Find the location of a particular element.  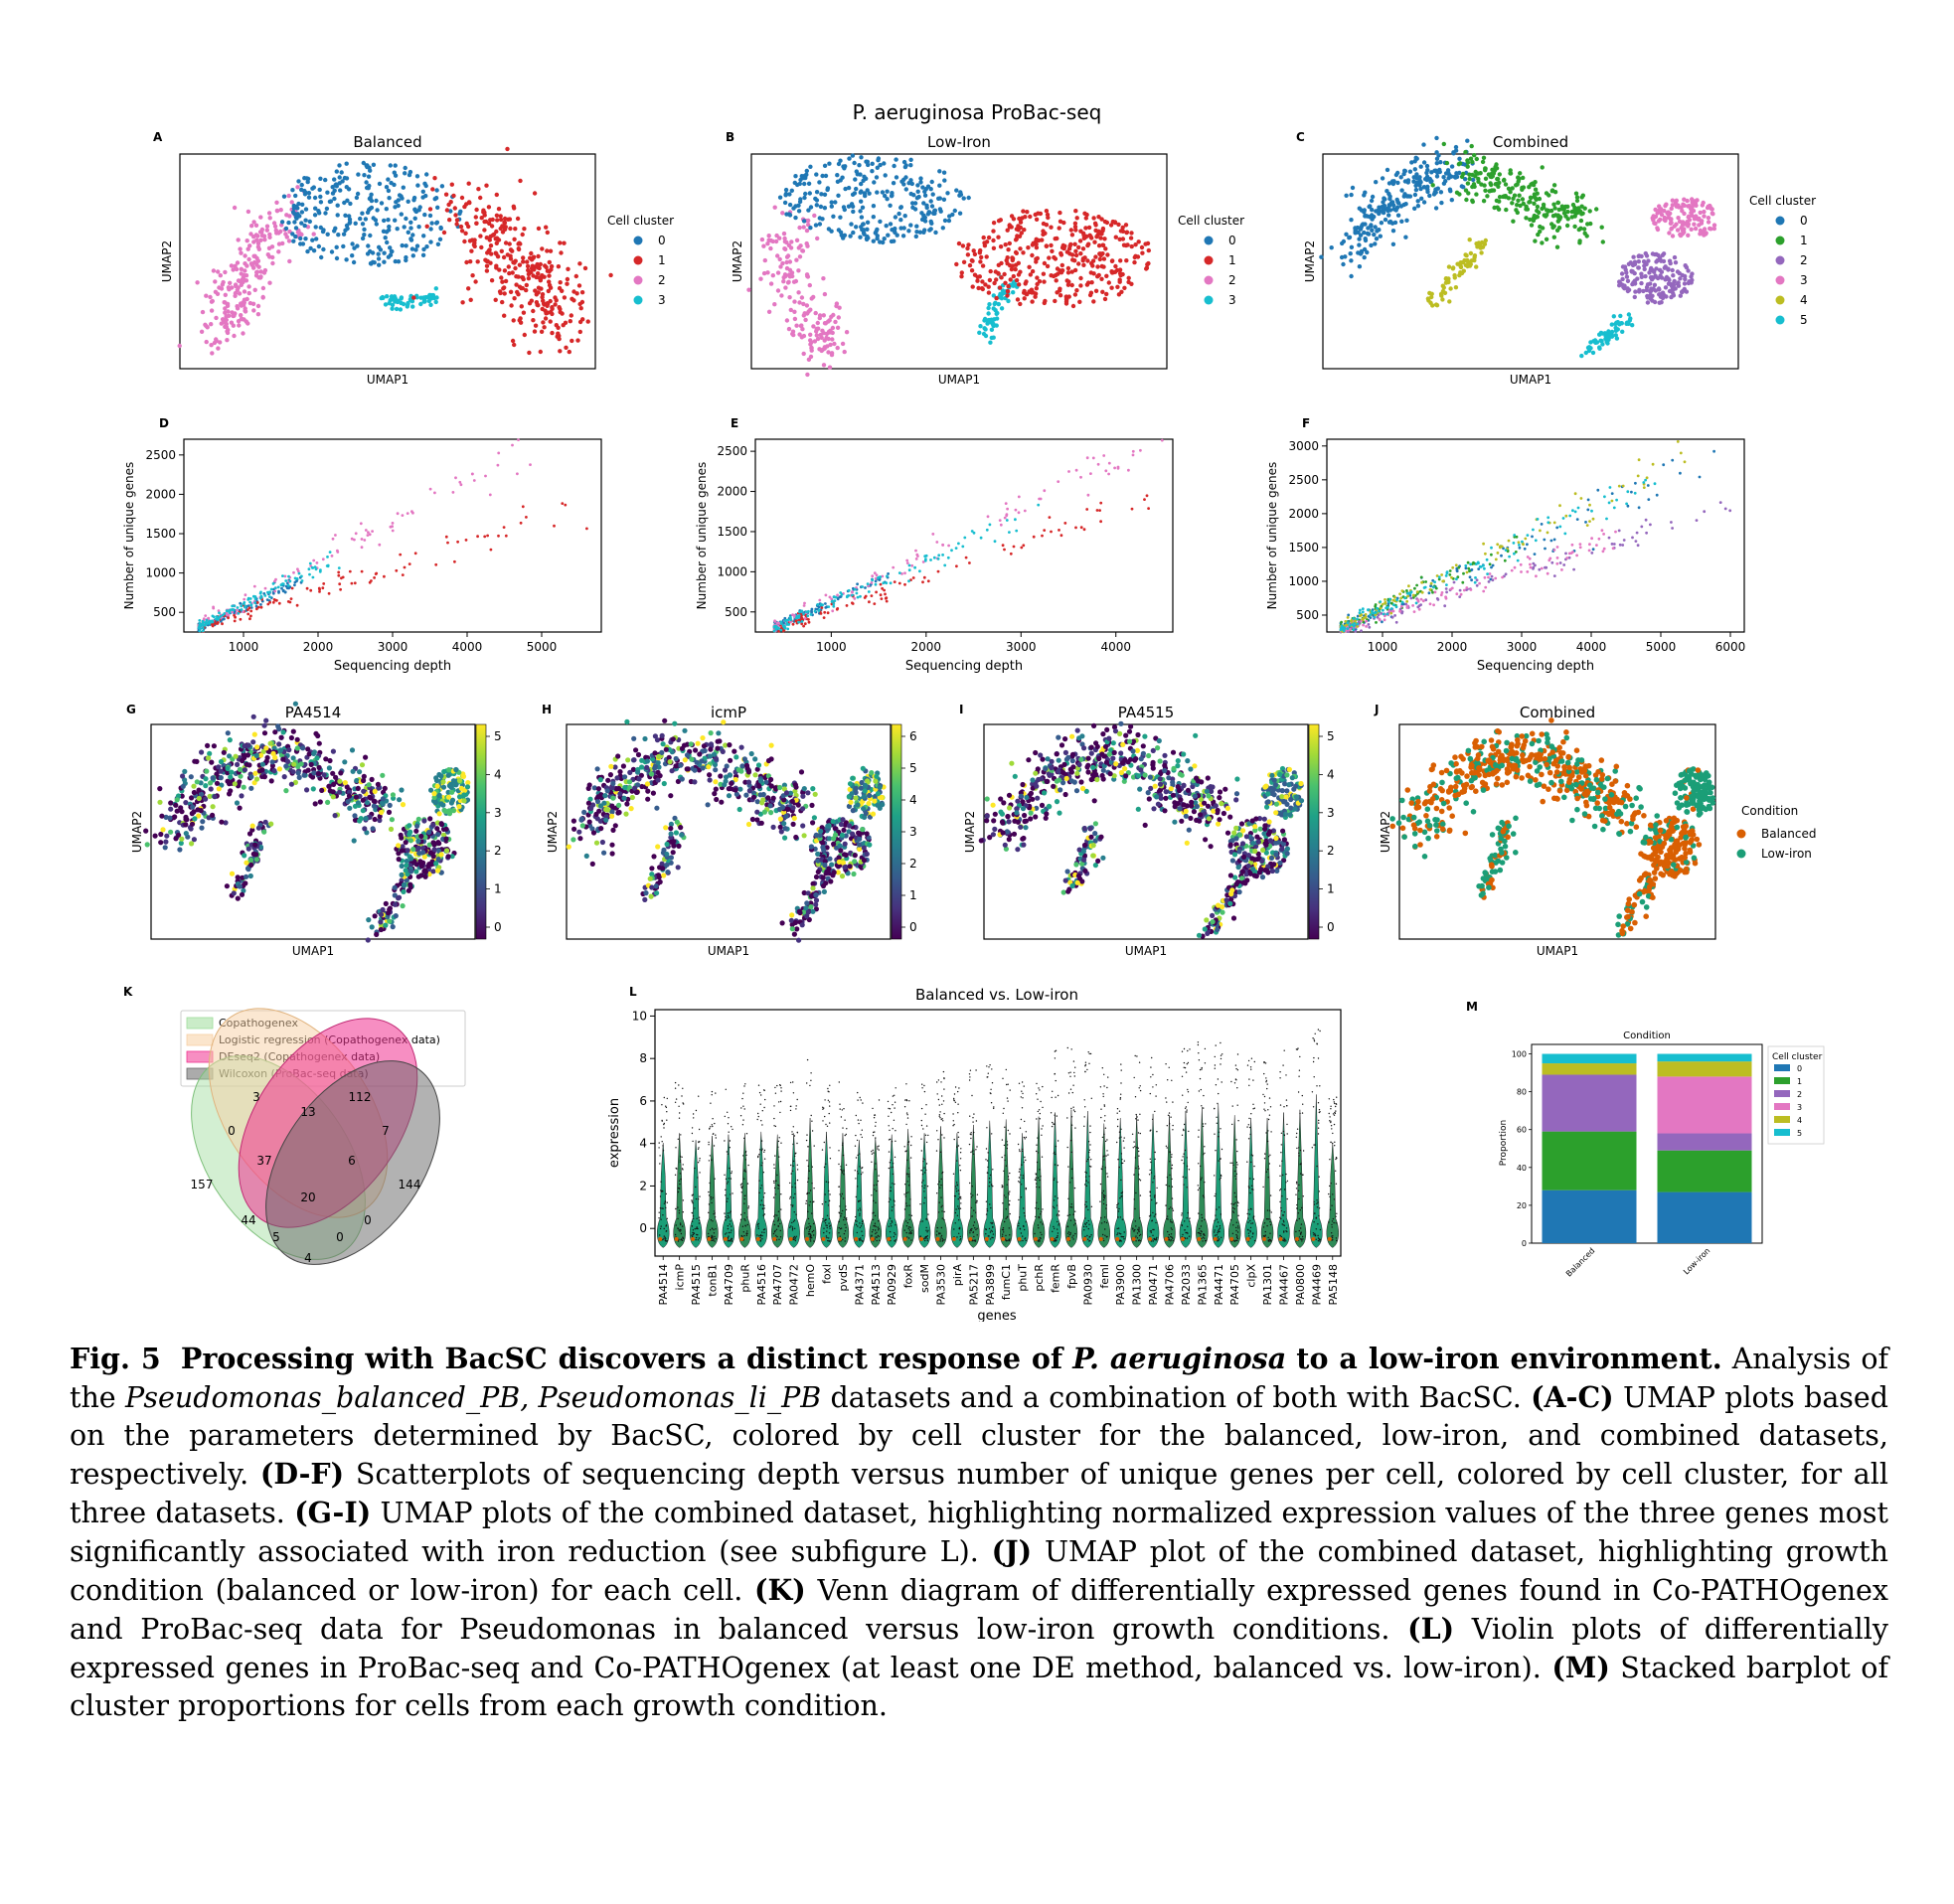

y-tick-label: 1000 is located at coordinates (160, 573).